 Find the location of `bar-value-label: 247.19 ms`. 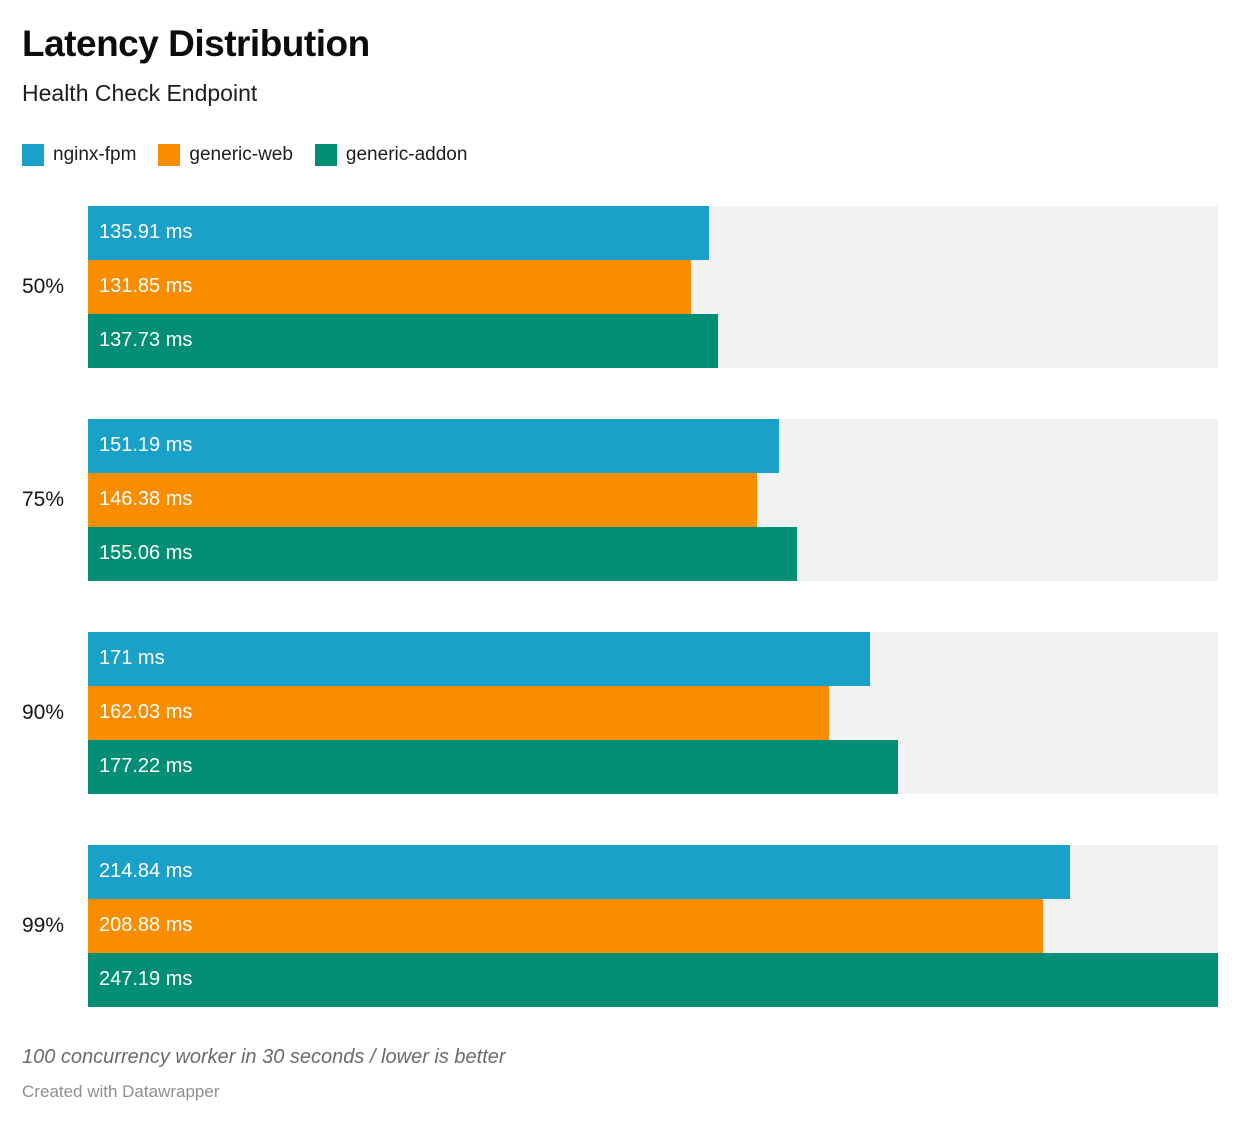

bar-value-label: 247.19 ms is located at coordinates (146, 979).